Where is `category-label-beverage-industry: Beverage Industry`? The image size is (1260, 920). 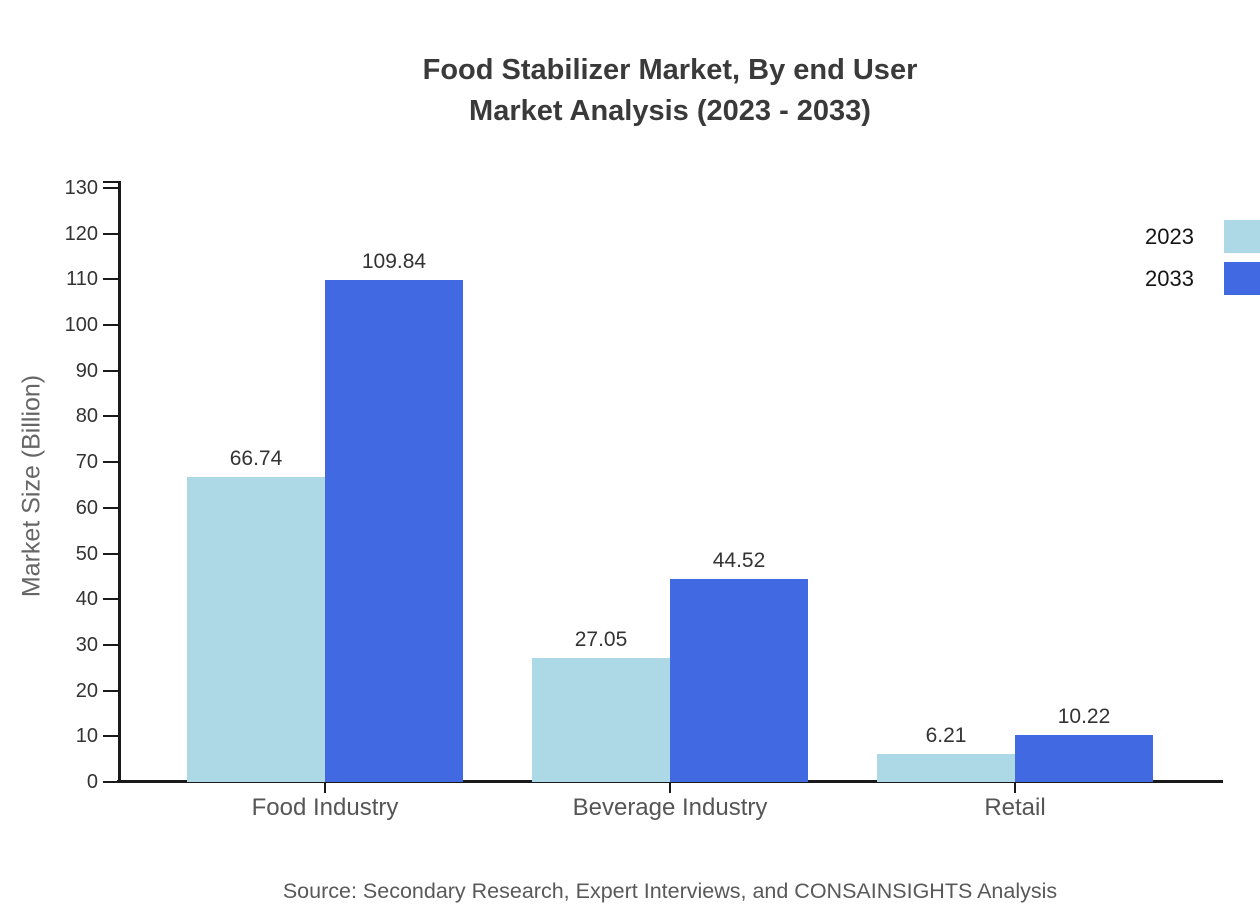
category-label-beverage-industry: Beverage Industry is located at coordinates (670, 807).